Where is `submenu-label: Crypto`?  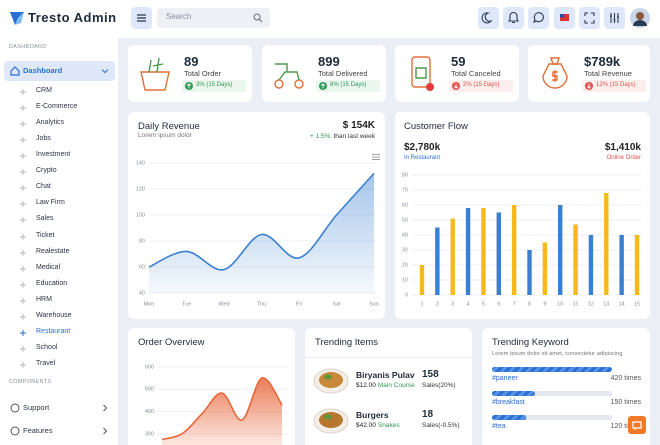 submenu-label: Crypto is located at coordinates (46, 171).